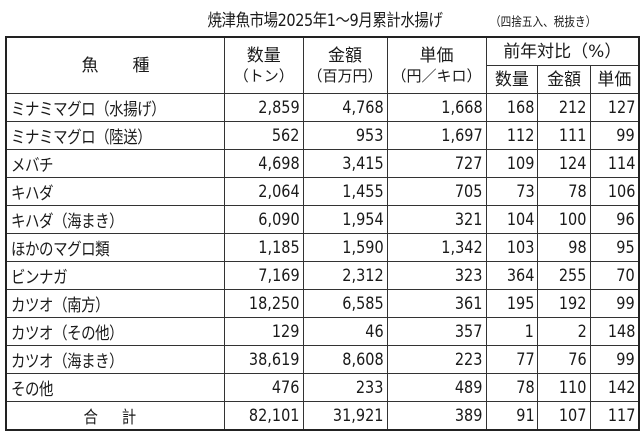 The height and width of the screenshot is (444, 640). I want to click on value-cell: 110, so click(564, 387).